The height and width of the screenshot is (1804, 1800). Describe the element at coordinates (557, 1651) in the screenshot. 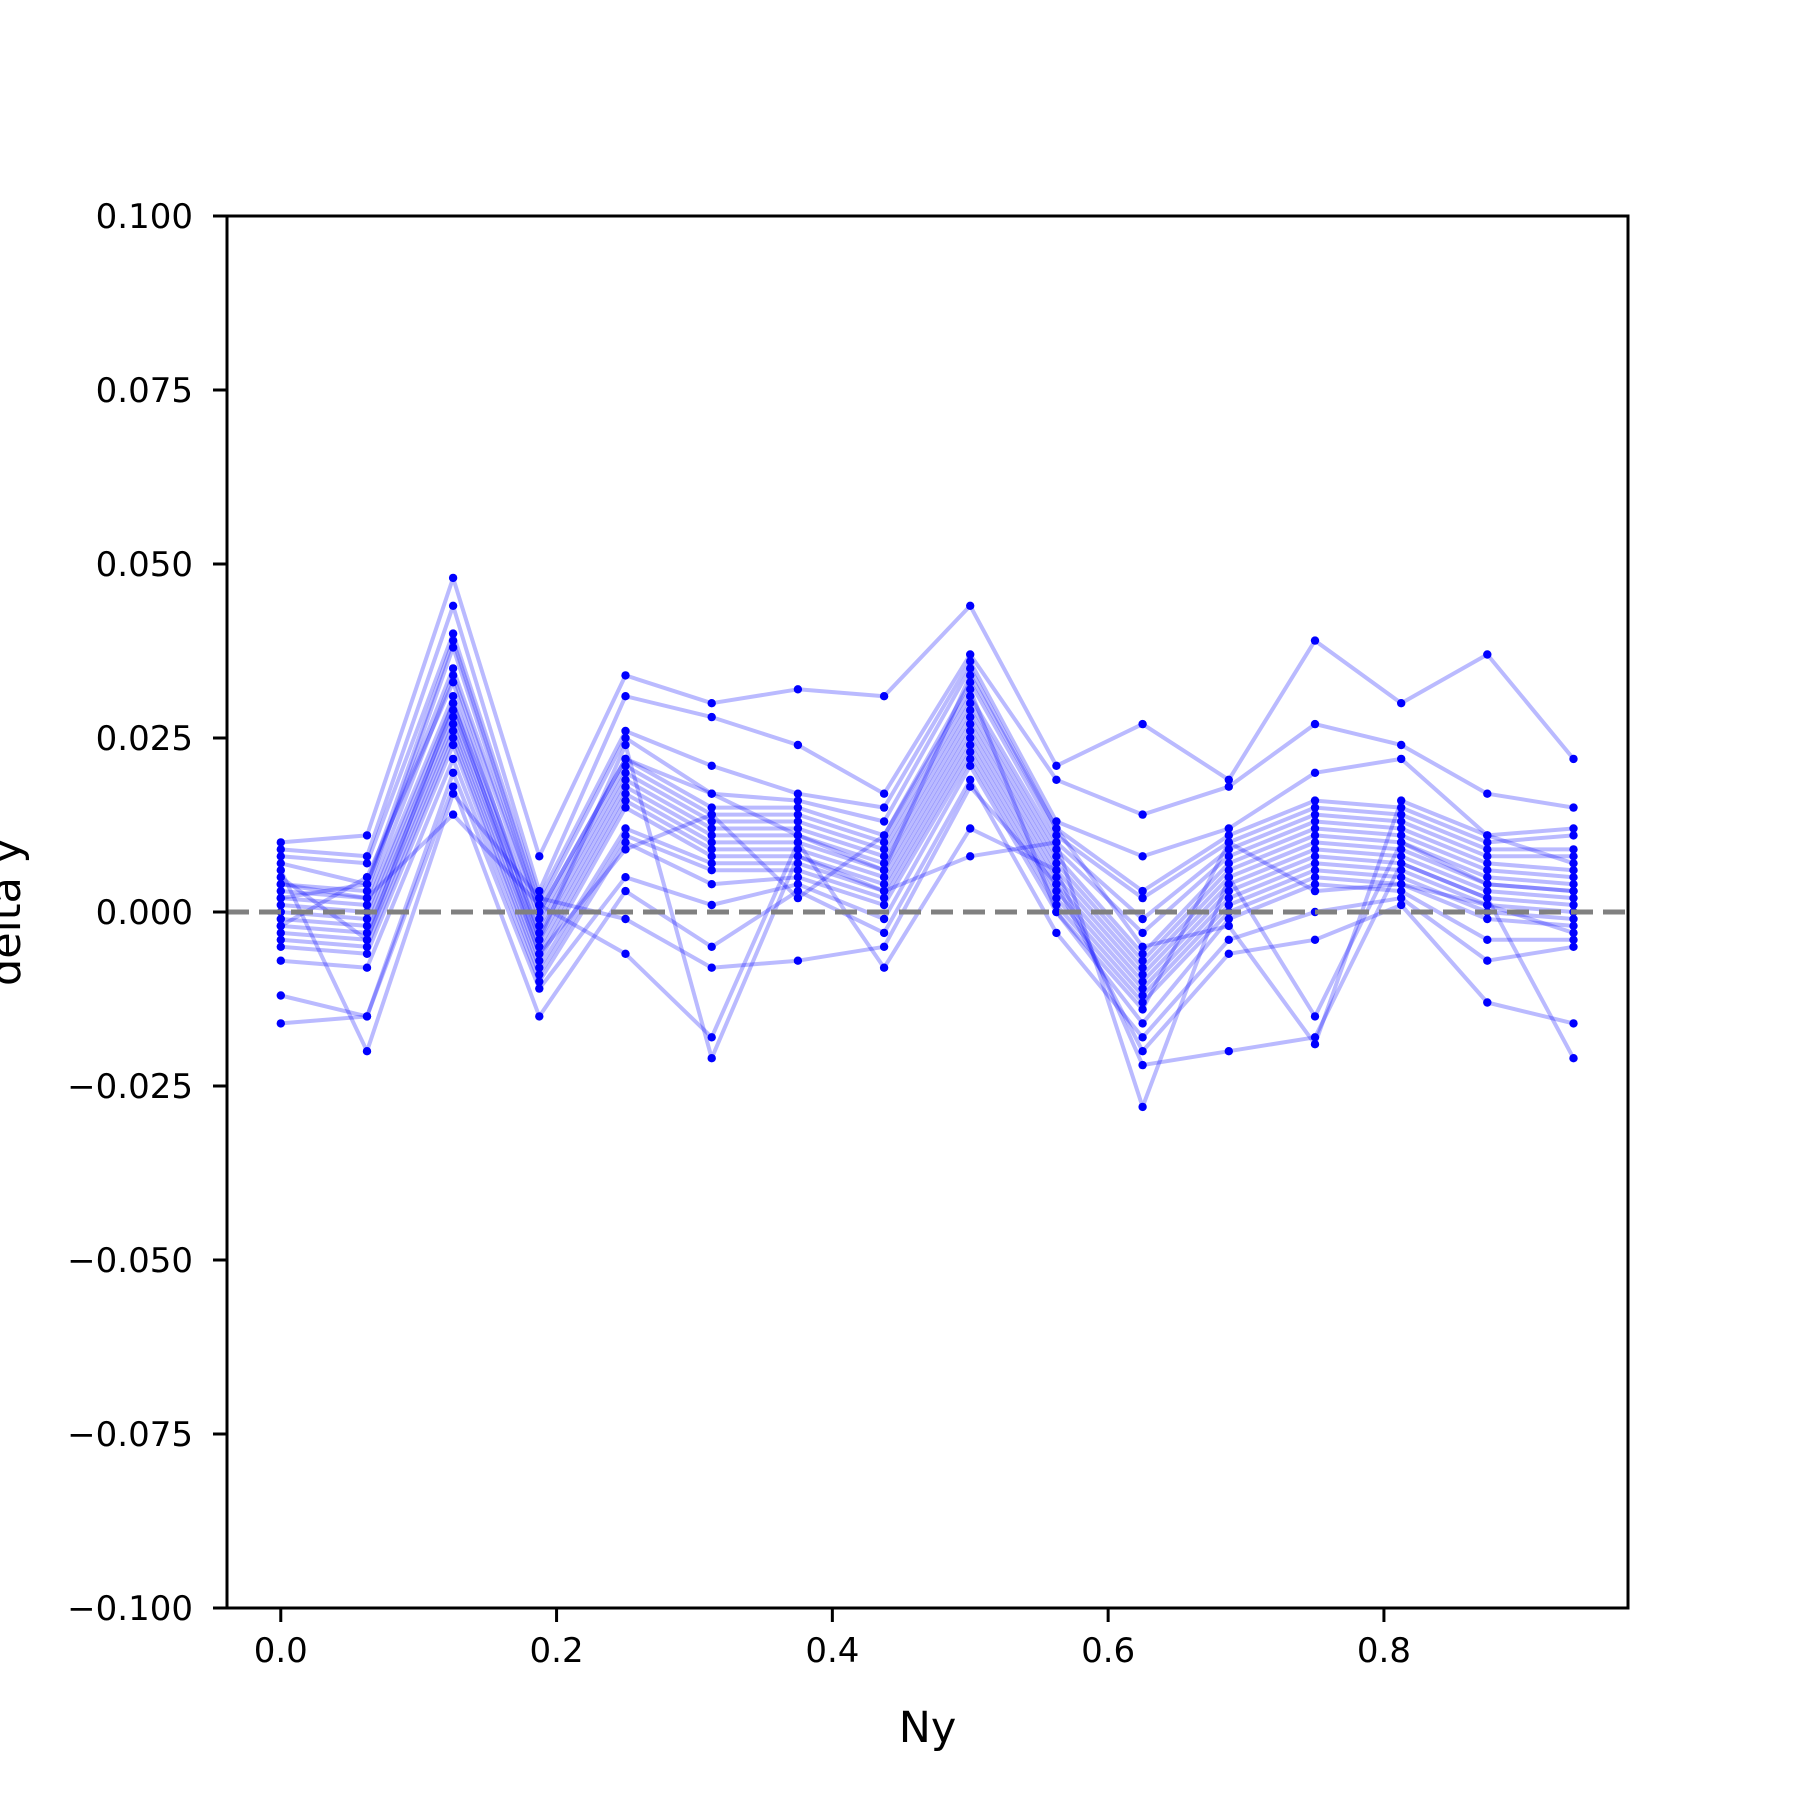

I see `x-tick-label: 0.2` at that location.